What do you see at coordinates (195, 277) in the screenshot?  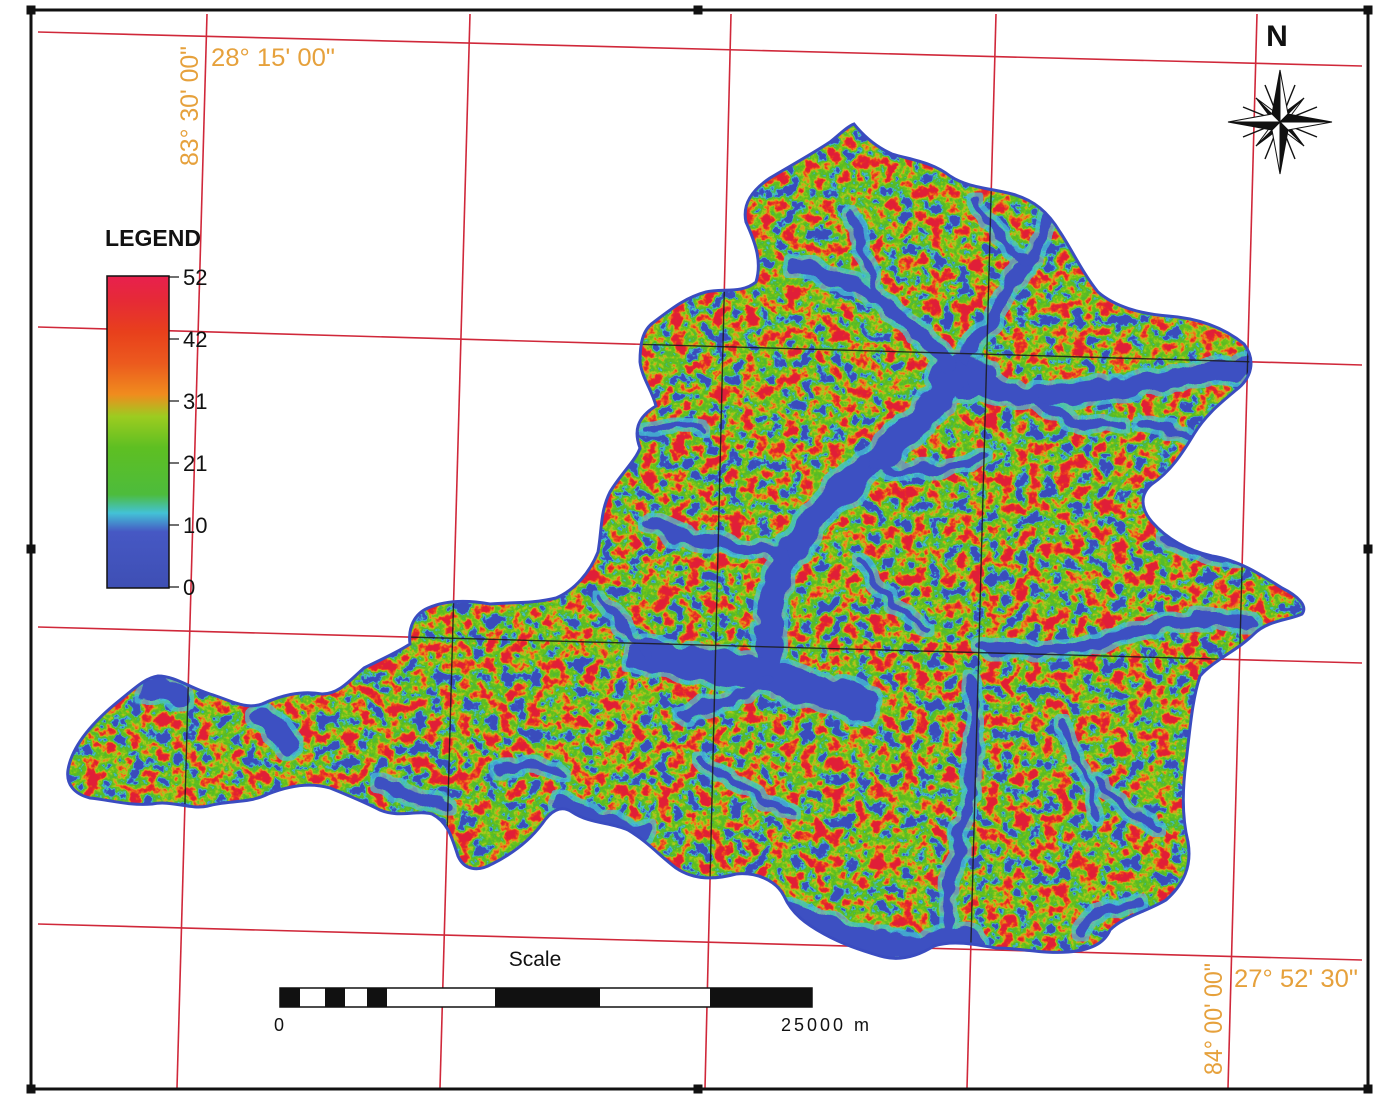 I see `legend-tick-label: 52` at bounding box center [195, 277].